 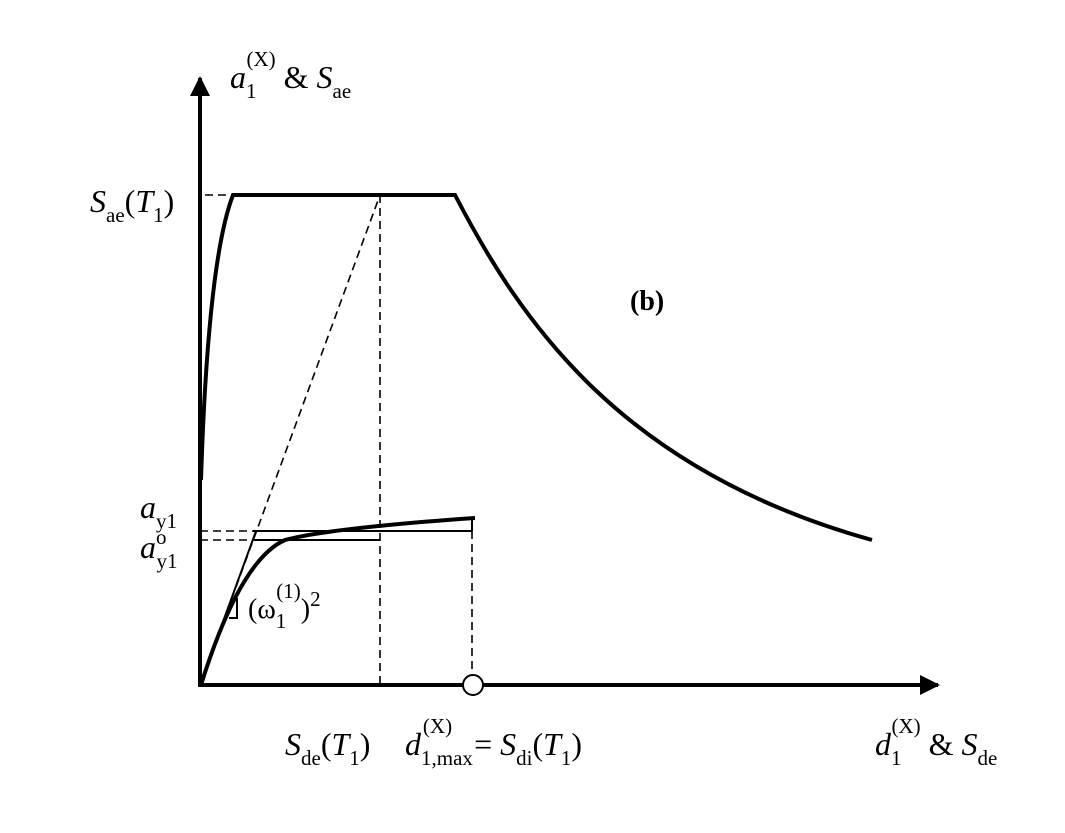 I want to click on label-part: (ω, so click(x=262, y=609).